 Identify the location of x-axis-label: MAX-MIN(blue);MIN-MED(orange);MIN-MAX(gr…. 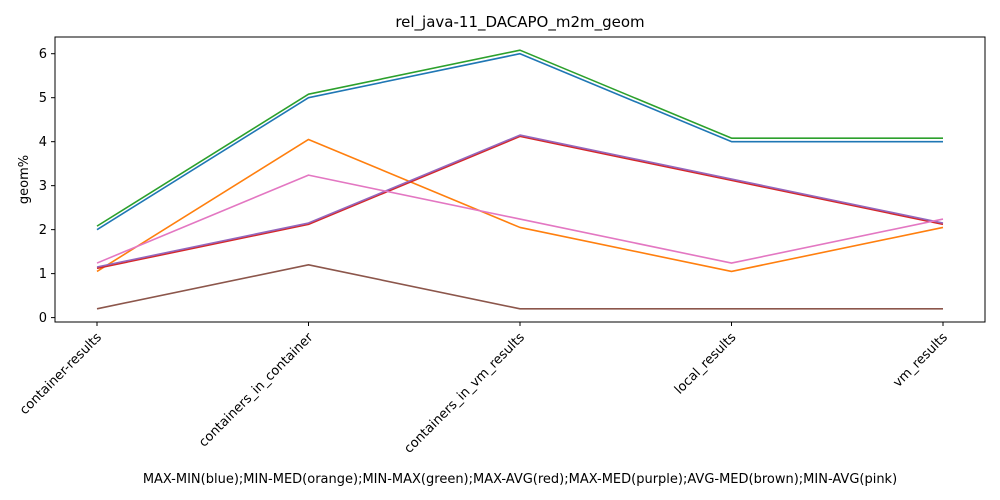
(520, 479).